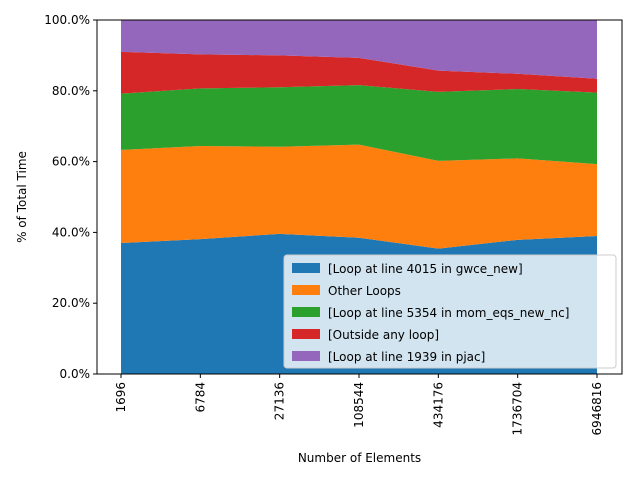 Image resolution: width=640 pixels, height=480 pixels. I want to click on y-tick-label: 60.0%, so click(71, 162).